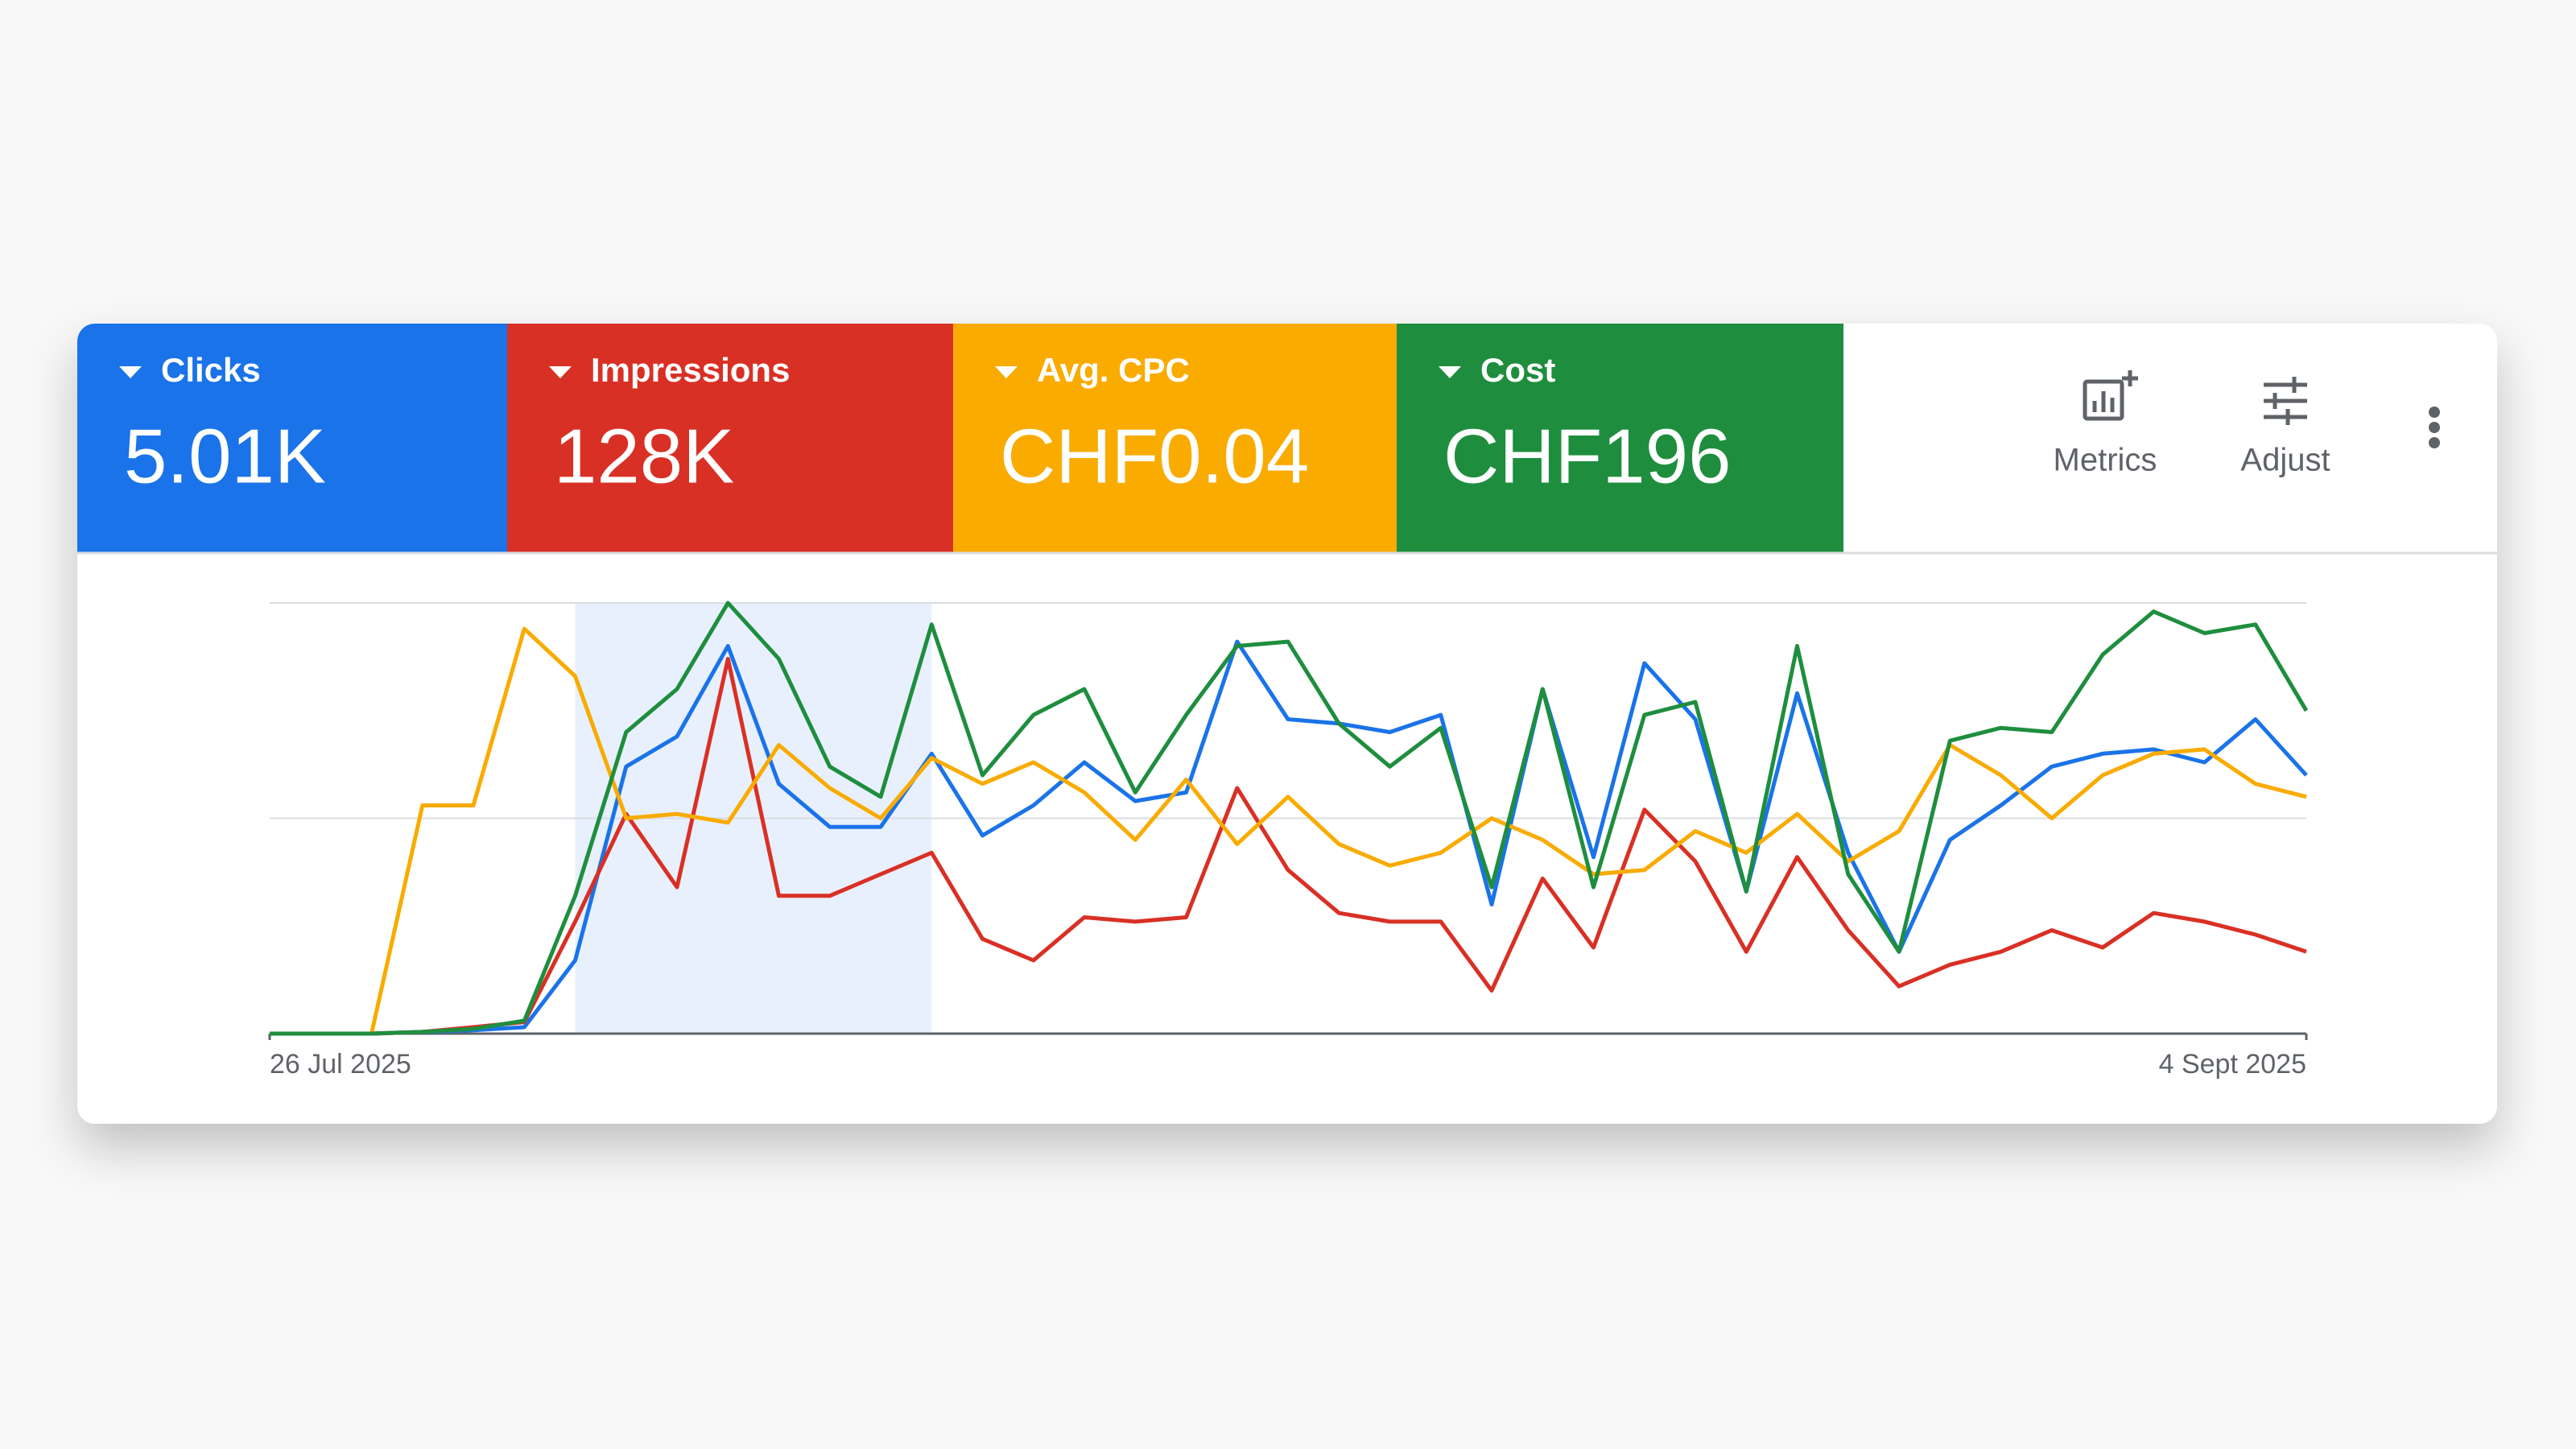 This screenshot has width=2576, height=1449. What do you see at coordinates (340, 1064) in the screenshot?
I see `x-tick-label: 26 Jul 2025` at bounding box center [340, 1064].